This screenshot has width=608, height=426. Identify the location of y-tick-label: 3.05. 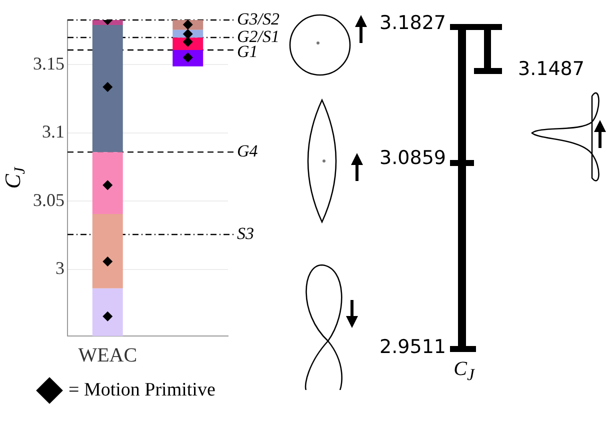
(48, 200).